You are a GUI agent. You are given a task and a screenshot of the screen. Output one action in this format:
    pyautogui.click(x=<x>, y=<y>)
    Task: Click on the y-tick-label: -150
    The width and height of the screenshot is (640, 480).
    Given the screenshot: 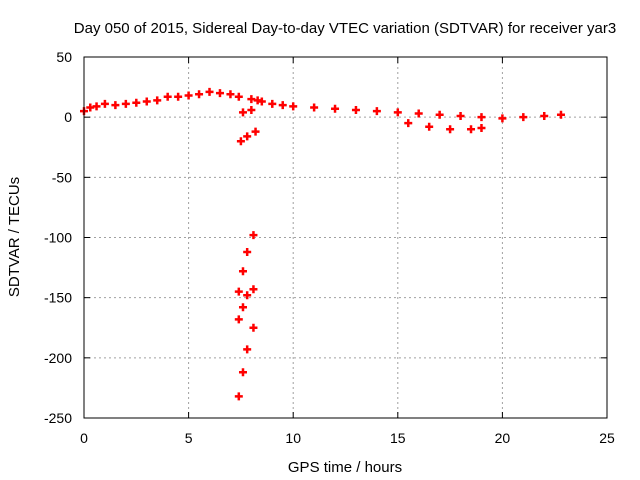 What is the action you would take?
    pyautogui.click(x=58, y=298)
    